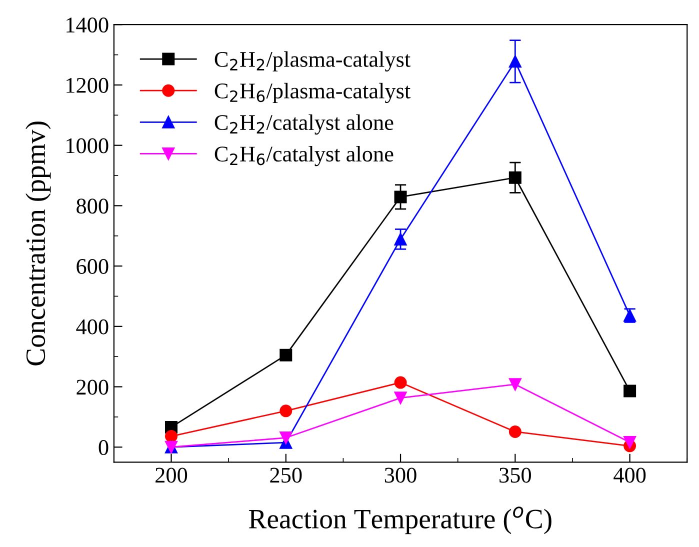  What do you see at coordinates (515, 475) in the screenshot?
I see `x-tick-label: 350` at bounding box center [515, 475].